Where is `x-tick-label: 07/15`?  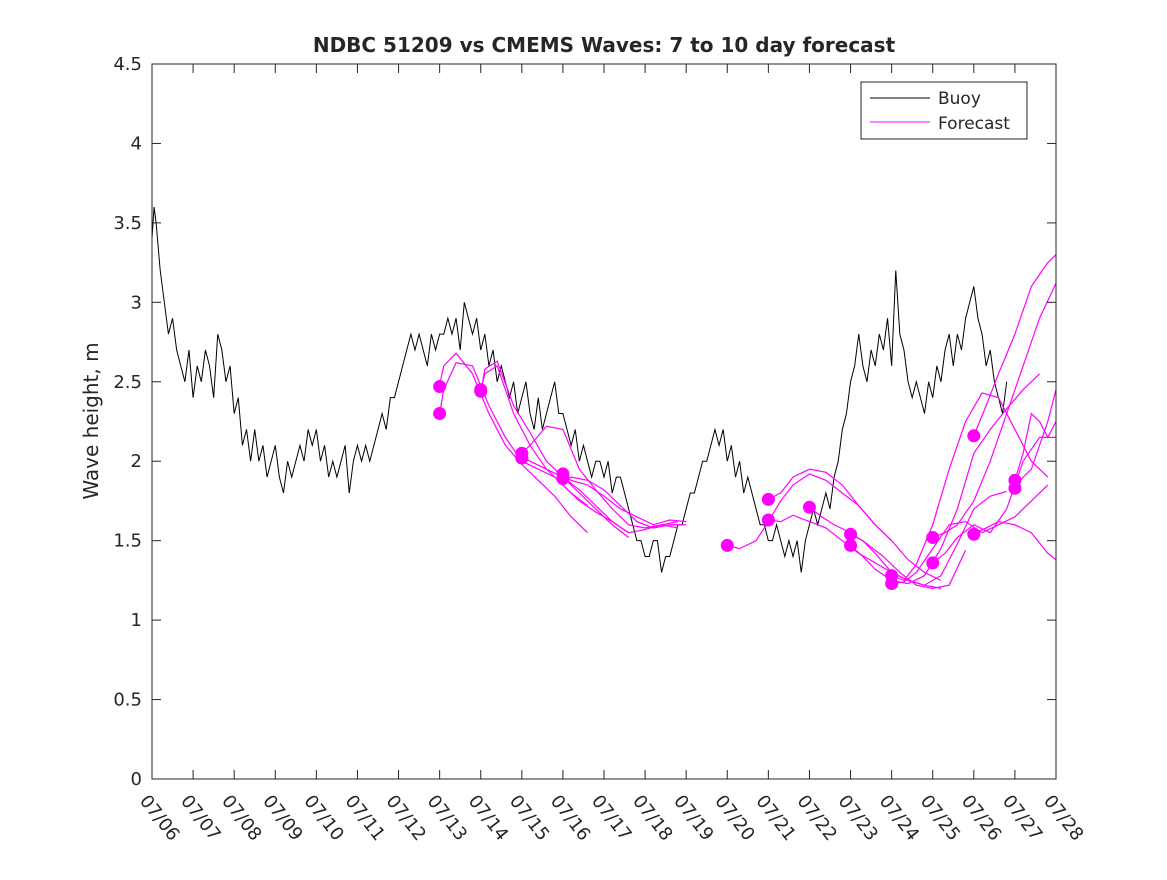 x-tick-label: 07/15 is located at coordinates (529, 818).